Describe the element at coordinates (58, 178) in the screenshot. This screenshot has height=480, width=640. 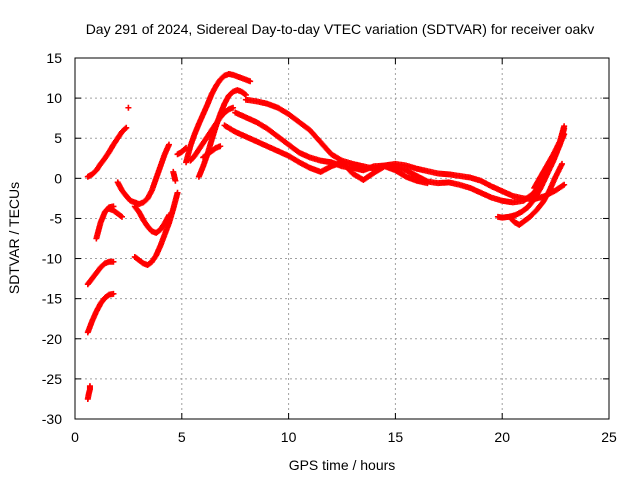
I see `y-tick-label: 0` at that location.